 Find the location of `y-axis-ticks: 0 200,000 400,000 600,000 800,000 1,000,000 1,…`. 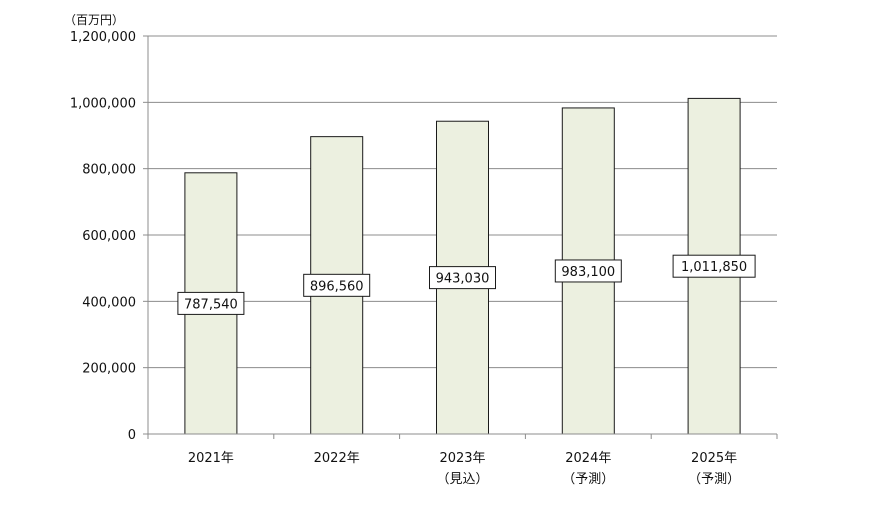

y-axis-ticks: 0 200,000 400,000 600,000 800,000 1,000,000 1,… is located at coordinates (109, 236).